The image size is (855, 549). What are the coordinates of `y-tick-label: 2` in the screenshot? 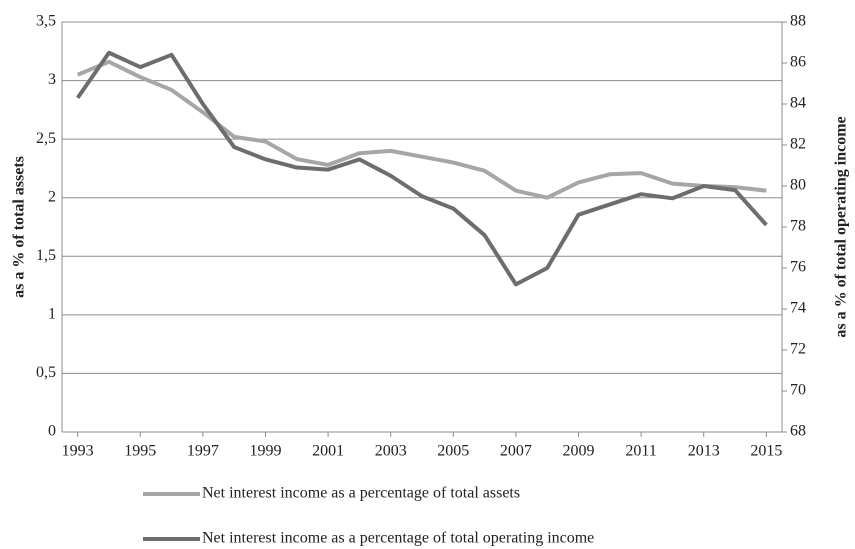 It's located at (52, 196).